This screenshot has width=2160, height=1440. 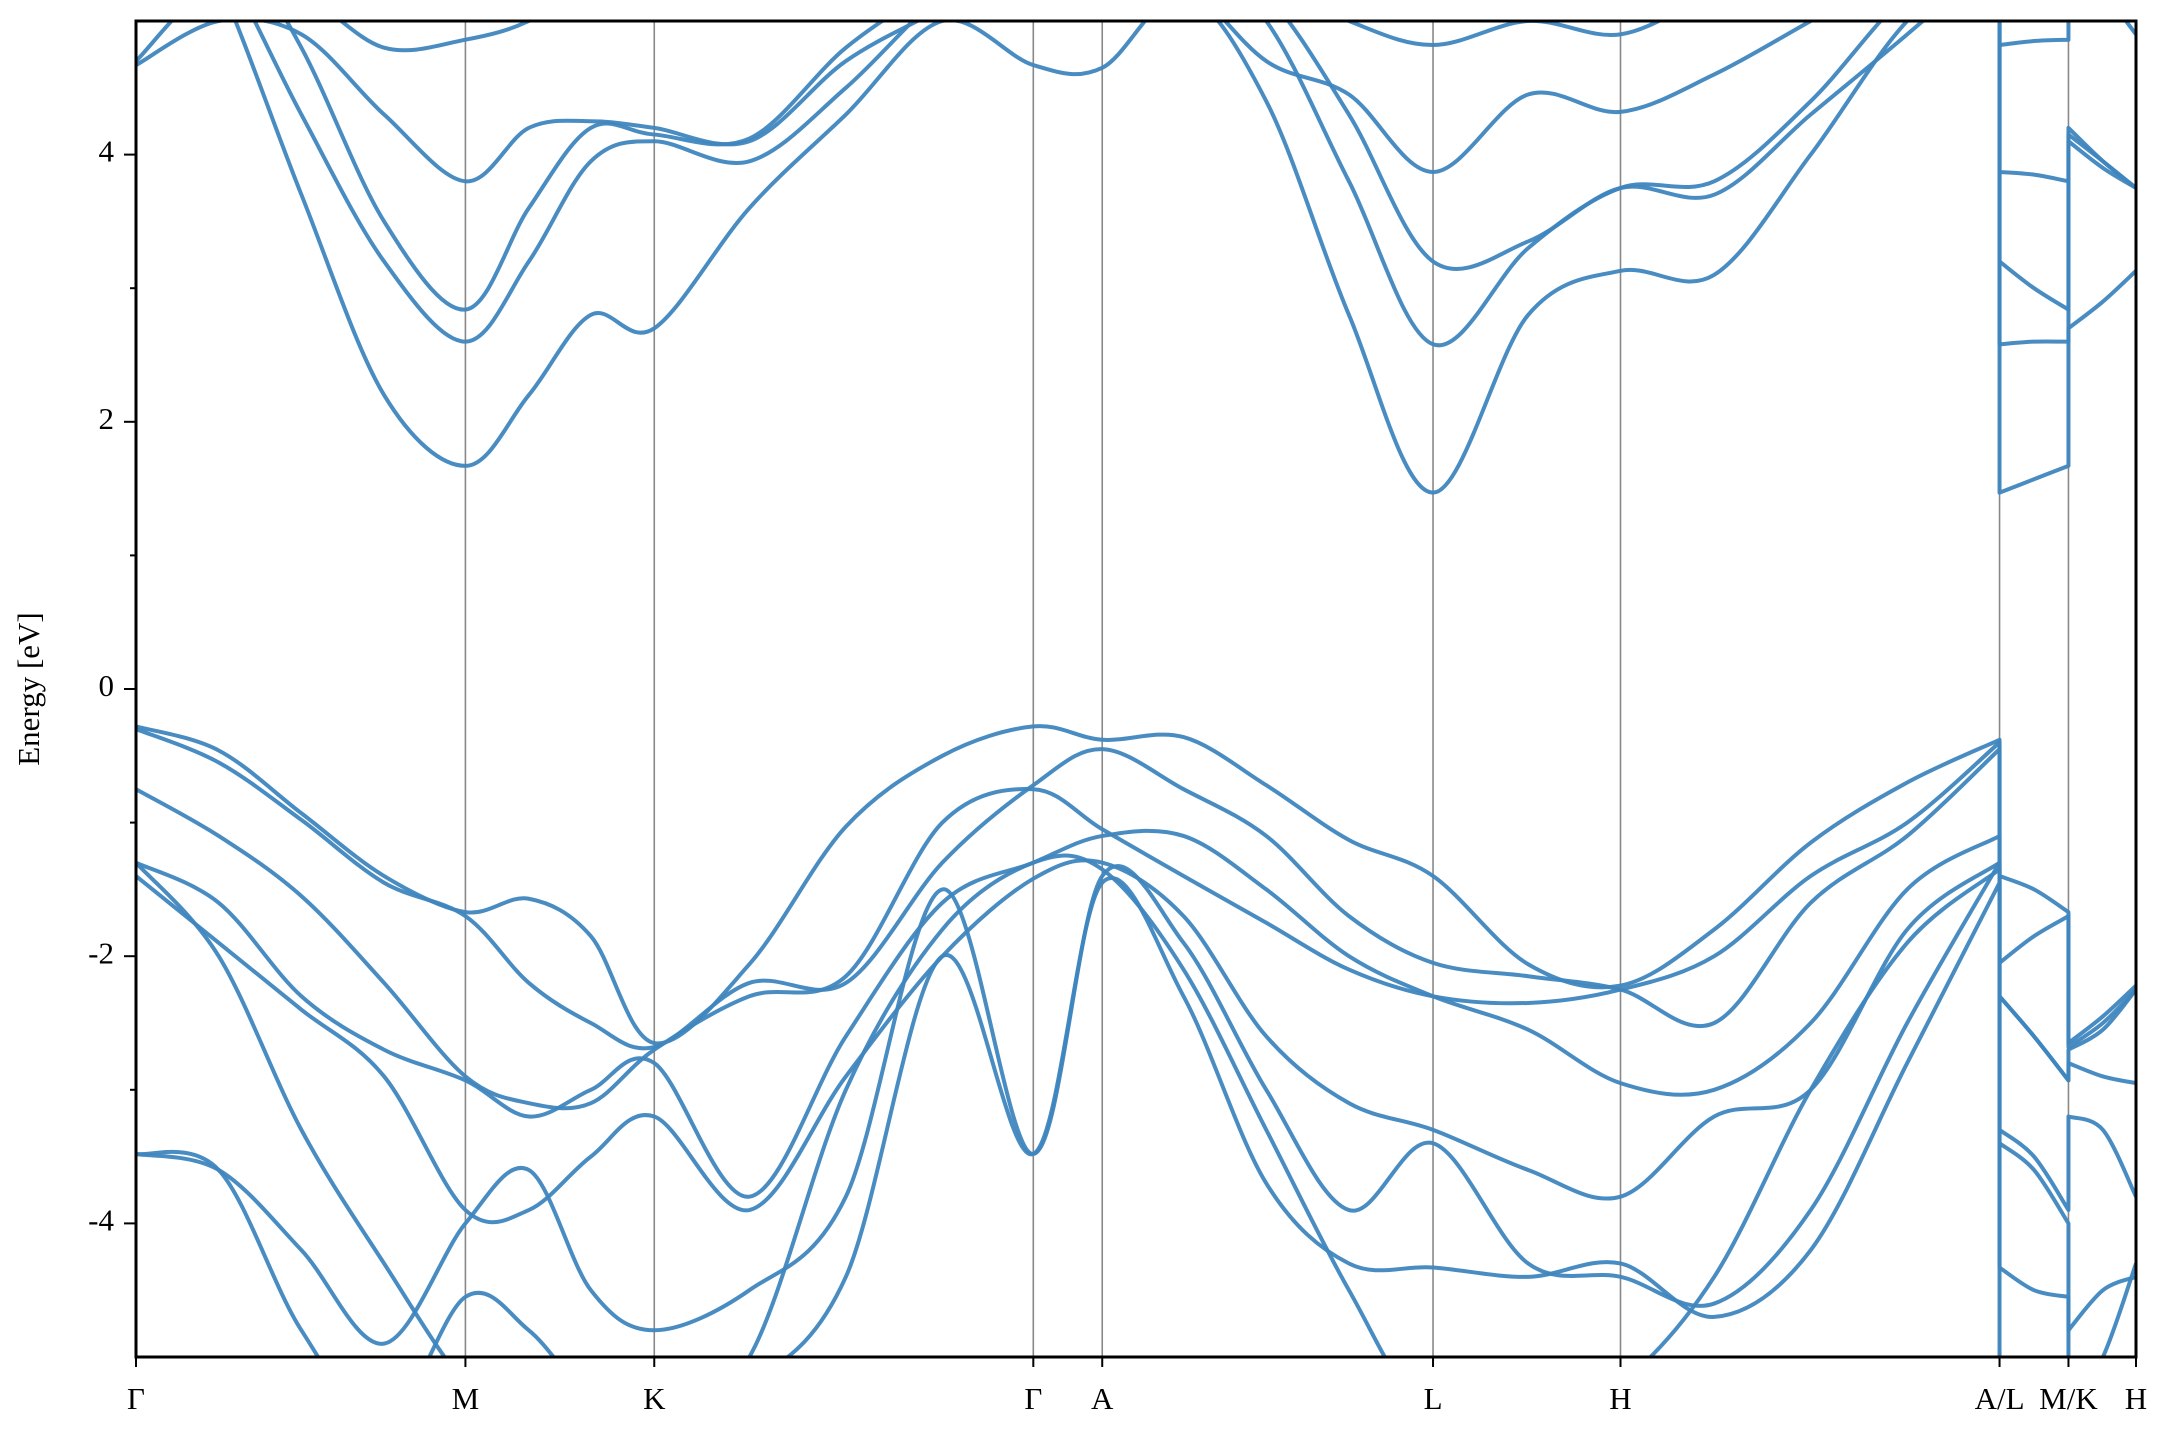 What do you see at coordinates (654, 1398) in the screenshot?
I see `x-tick-label: K` at bounding box center [654, 1398].